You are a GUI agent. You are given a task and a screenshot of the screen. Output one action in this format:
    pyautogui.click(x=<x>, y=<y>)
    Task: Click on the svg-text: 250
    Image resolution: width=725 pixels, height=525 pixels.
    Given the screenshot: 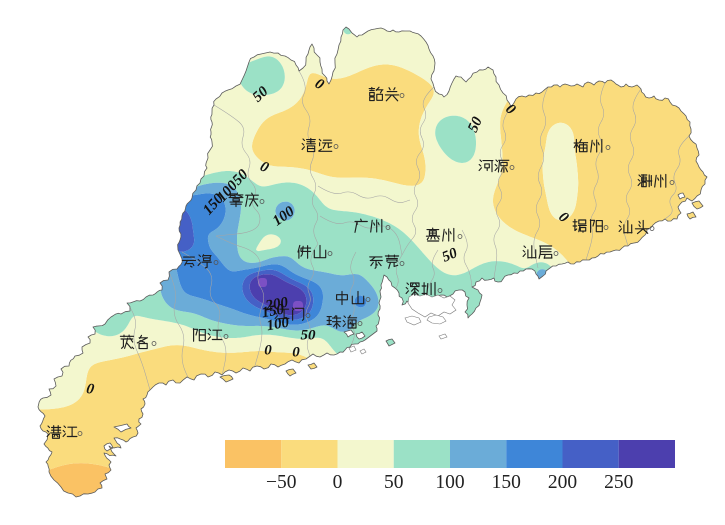 What is the action you would take?
    pyautogui.click(x=618, y=482)
    